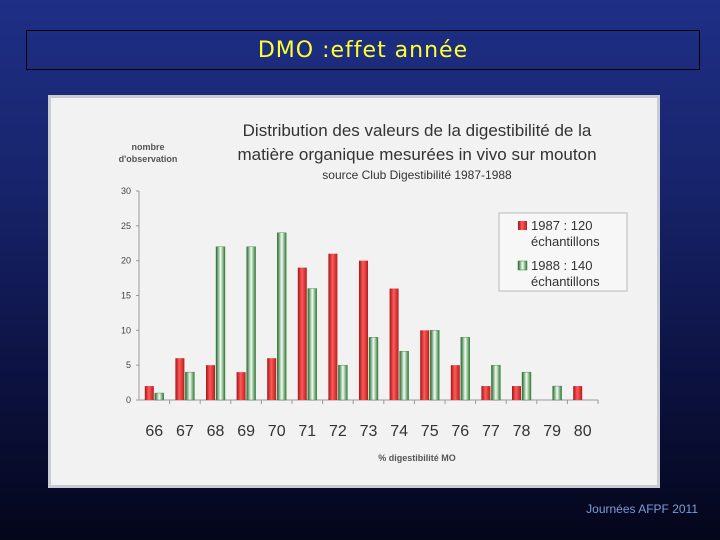 The height and width of the screenshot is (540, 720). I want to click on y-tick-label: 20, so click(126, 261).